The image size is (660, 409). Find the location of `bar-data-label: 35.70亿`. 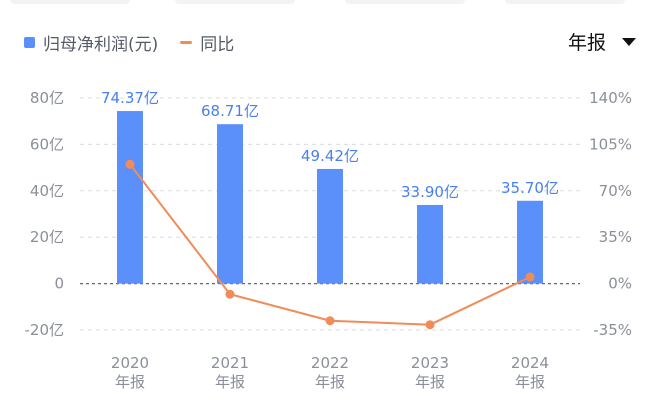

bar-data-label: 35.70亿 is located at coordinates (530, 188).